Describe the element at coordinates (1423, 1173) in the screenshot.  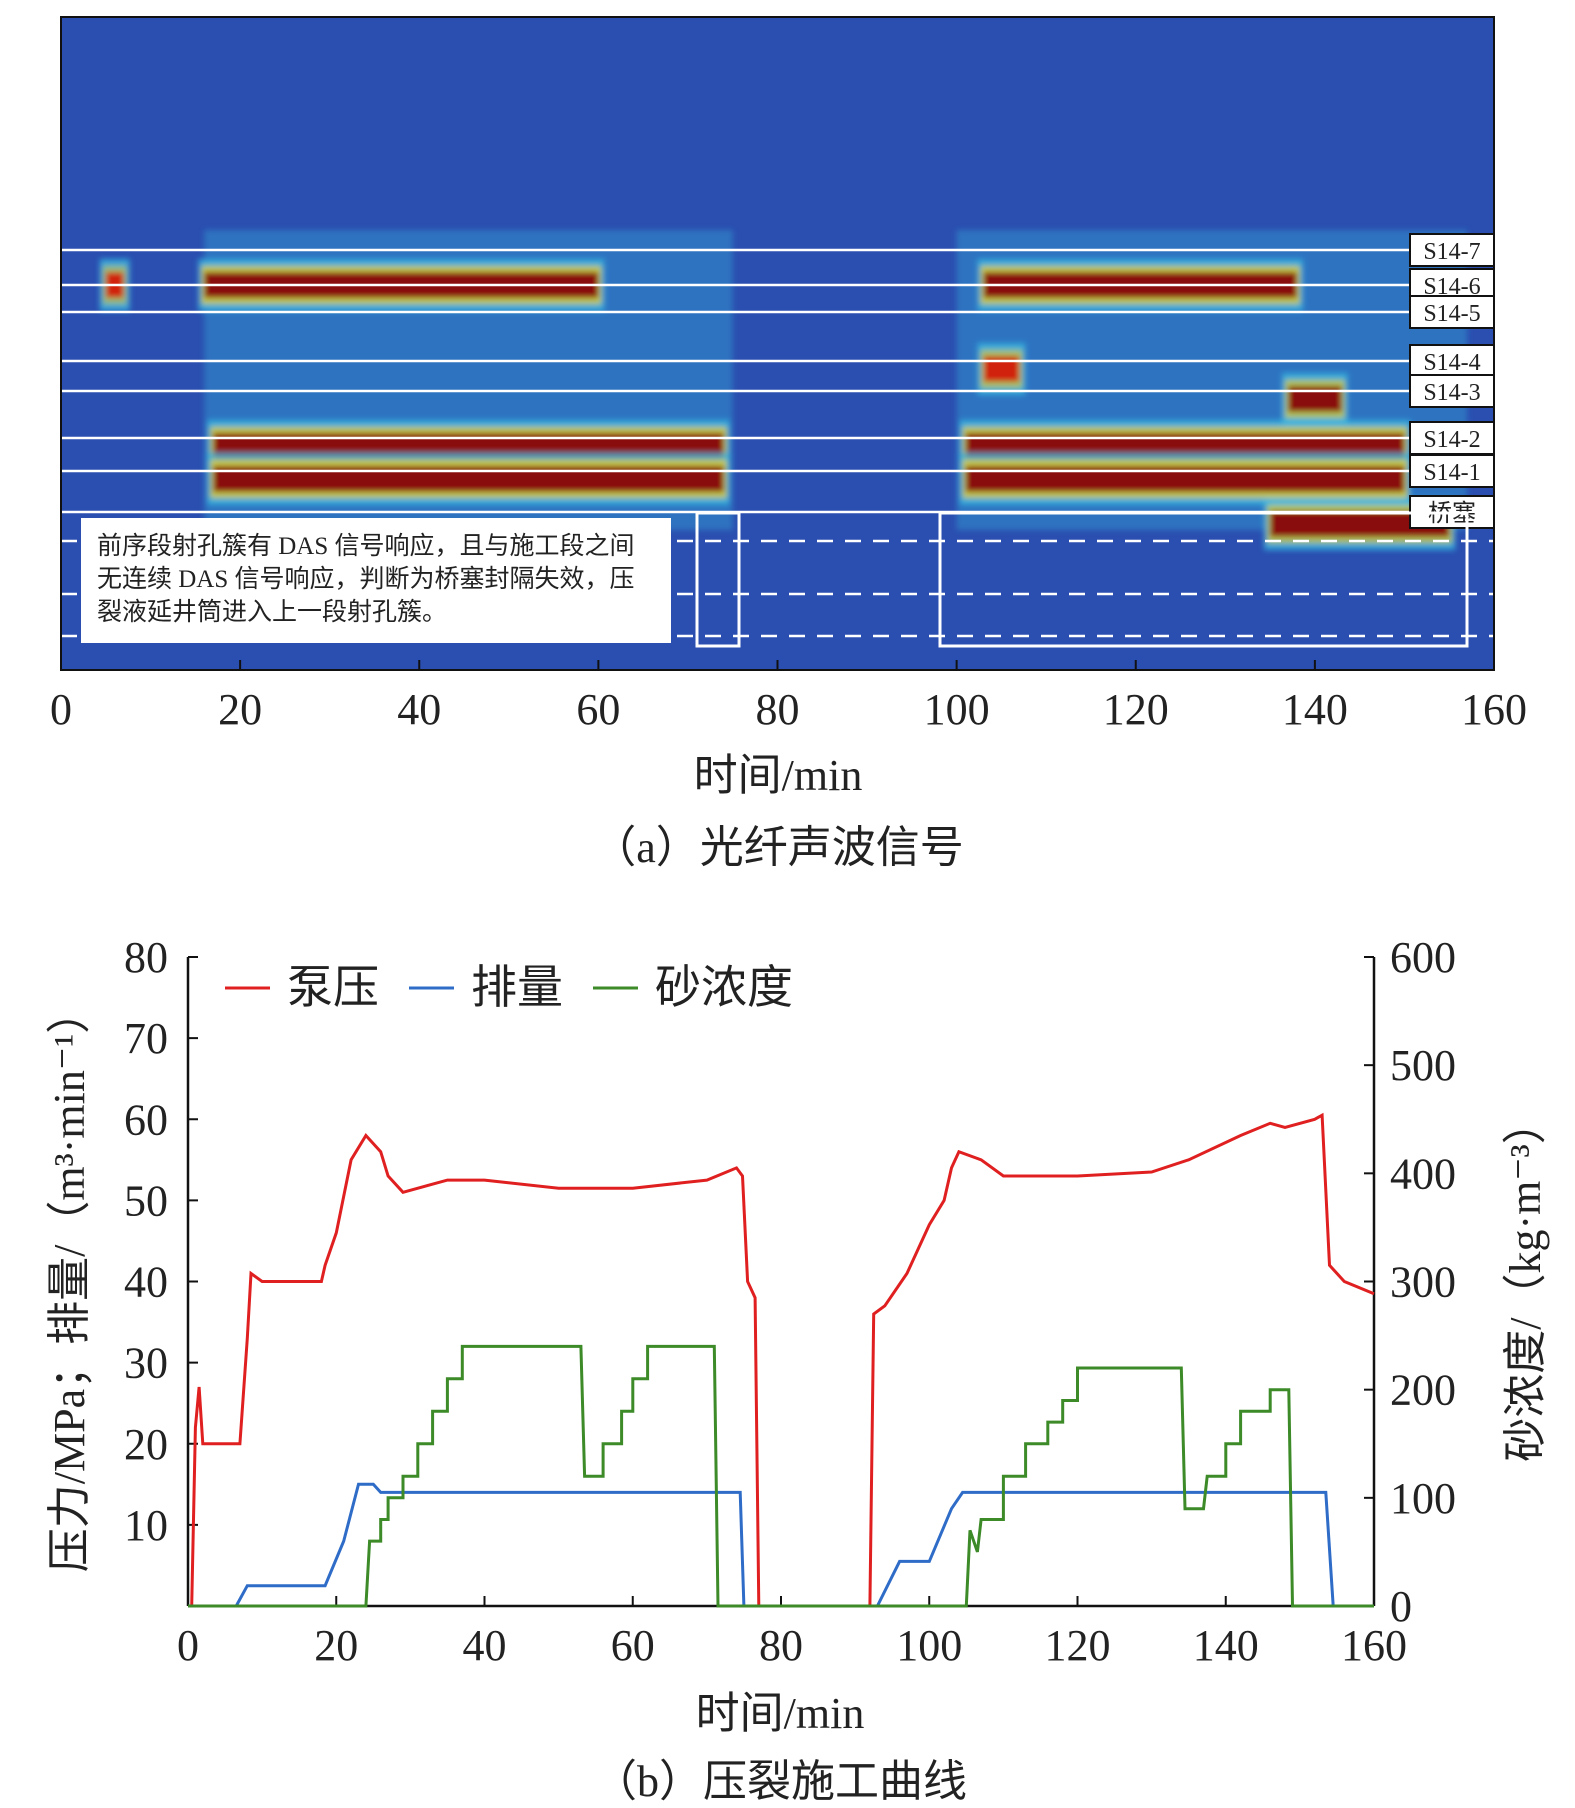
I see `y2-tick-label: 400` at that location.